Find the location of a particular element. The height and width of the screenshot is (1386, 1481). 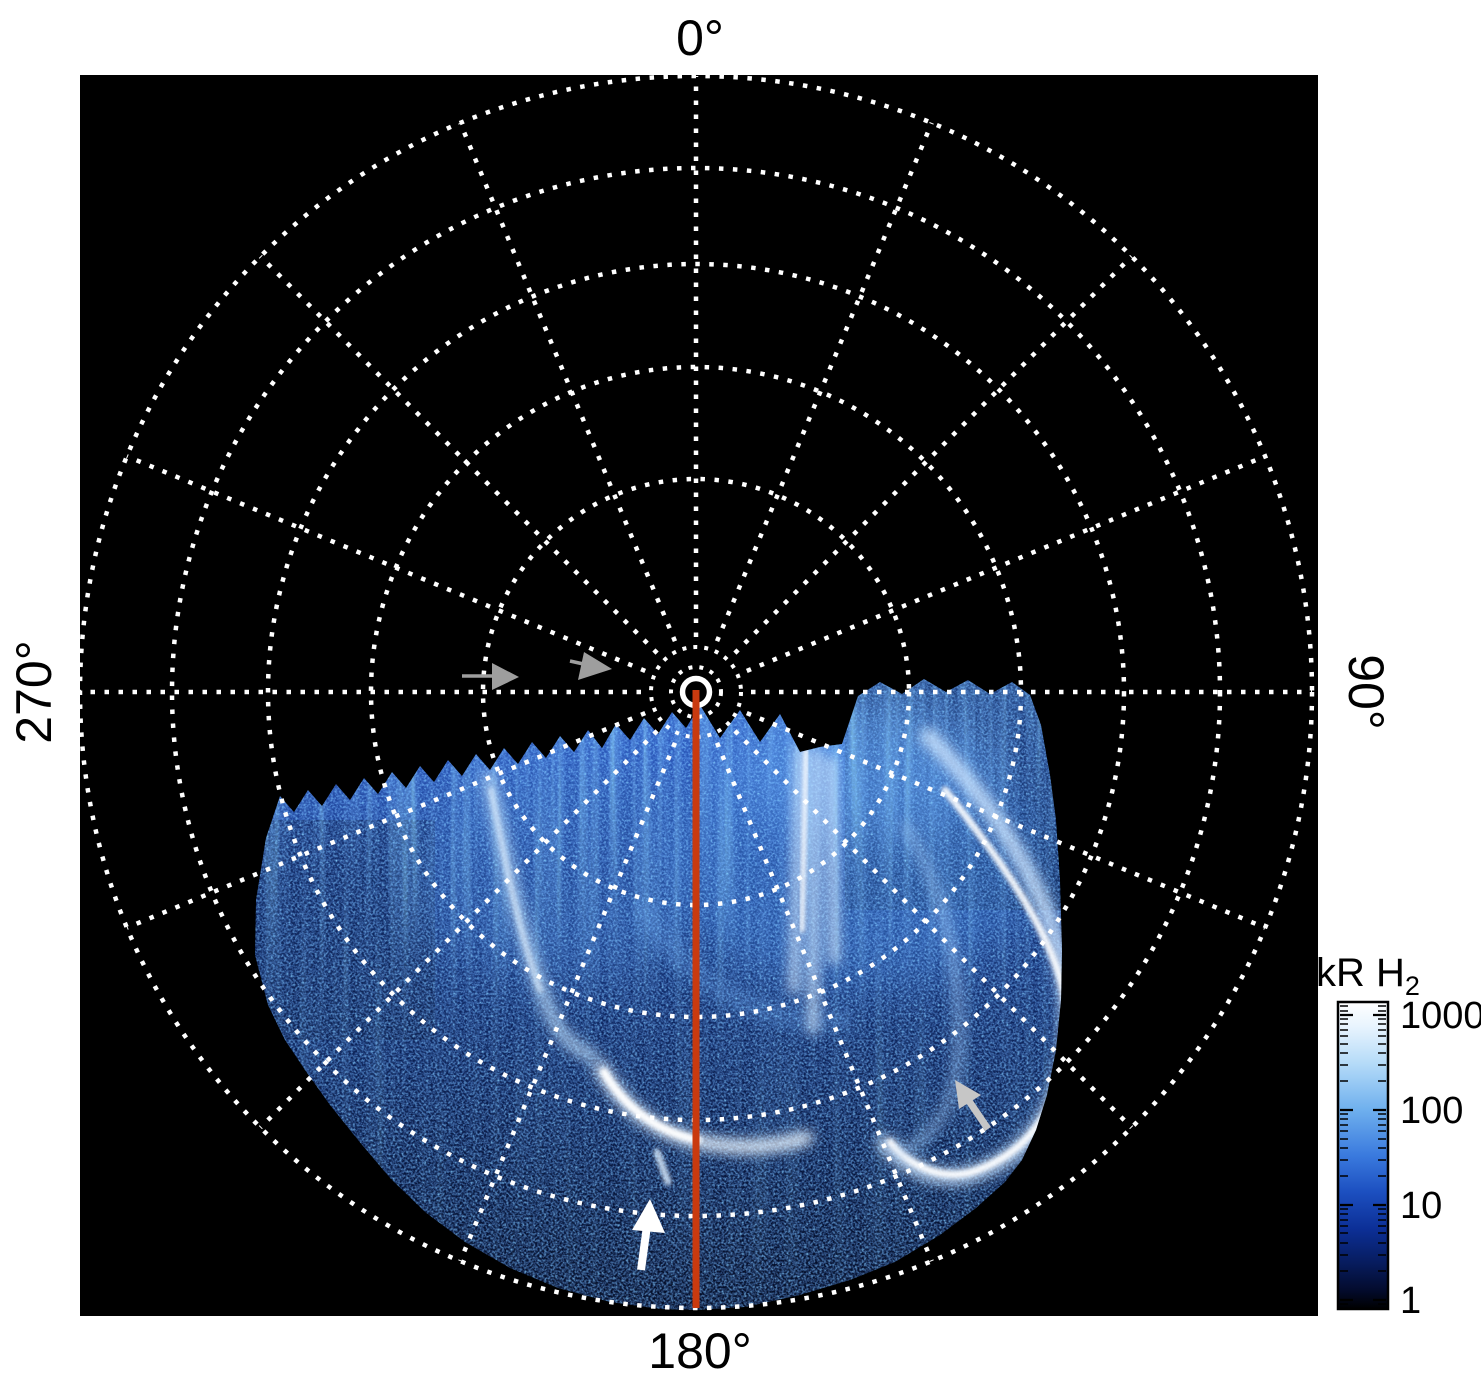

grid-inner-circles is located at coordinates (696, 692).